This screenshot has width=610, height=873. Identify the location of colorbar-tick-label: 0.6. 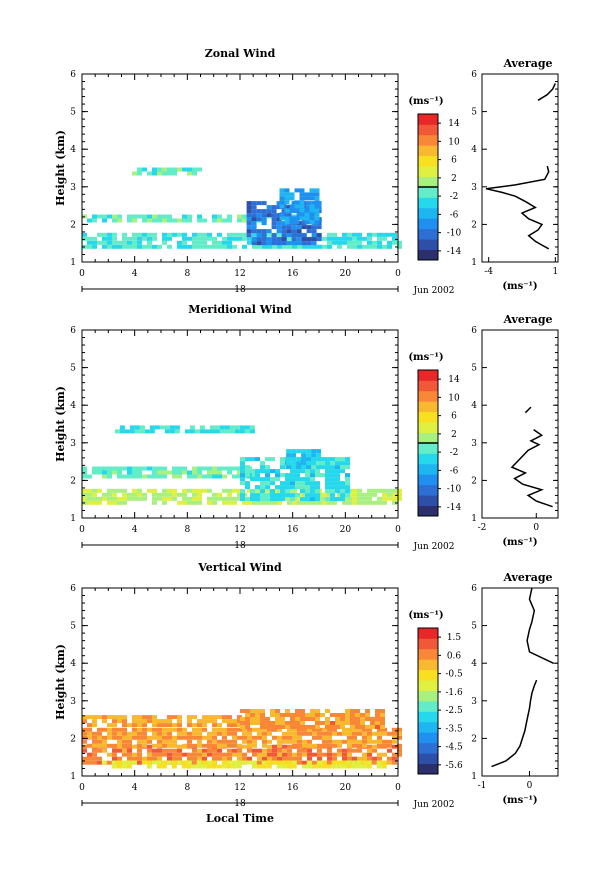
(454, 656).